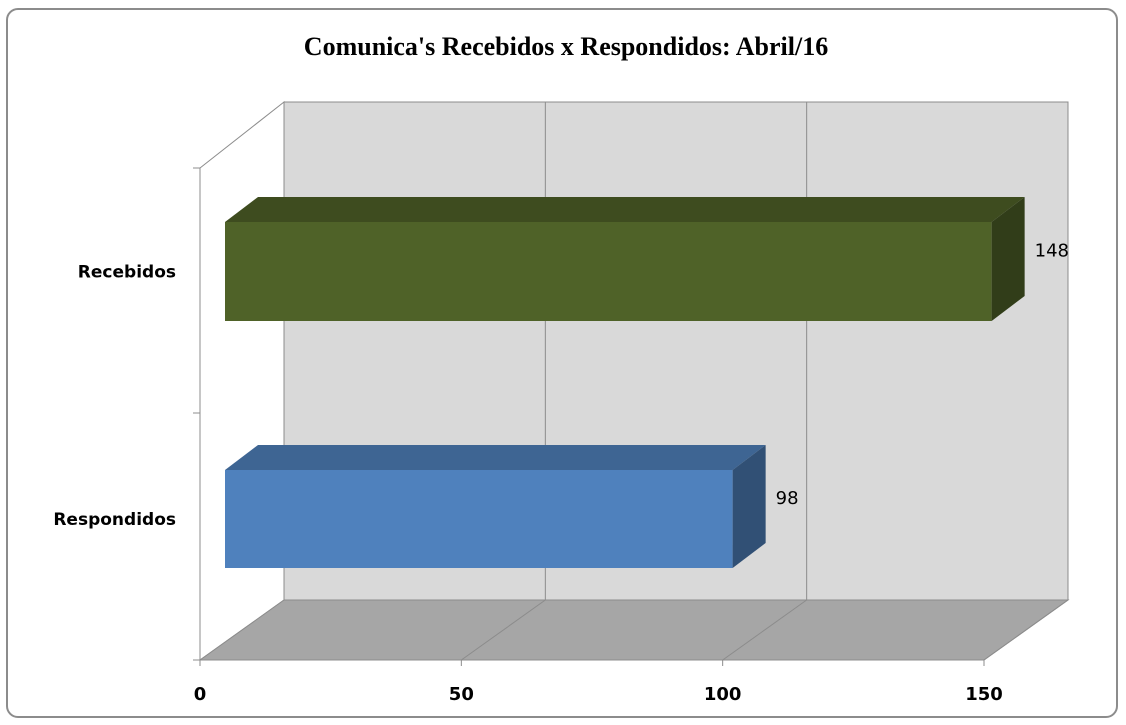  Describe the element at coordinates (984, 694) in the screenshot. I see `x-tick-label-150: 150` at that location.